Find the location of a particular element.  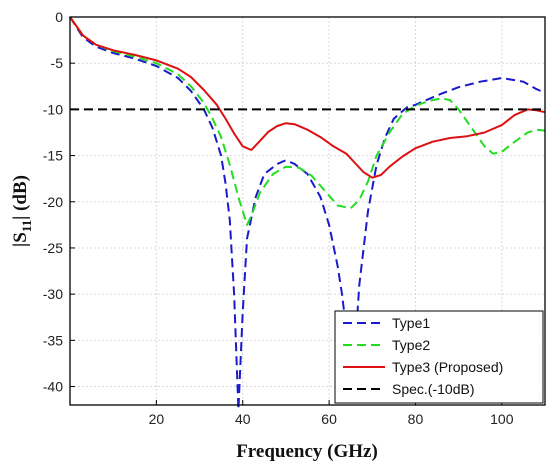

legend-label-type2: Type2 is located at coordinates (411, 345).